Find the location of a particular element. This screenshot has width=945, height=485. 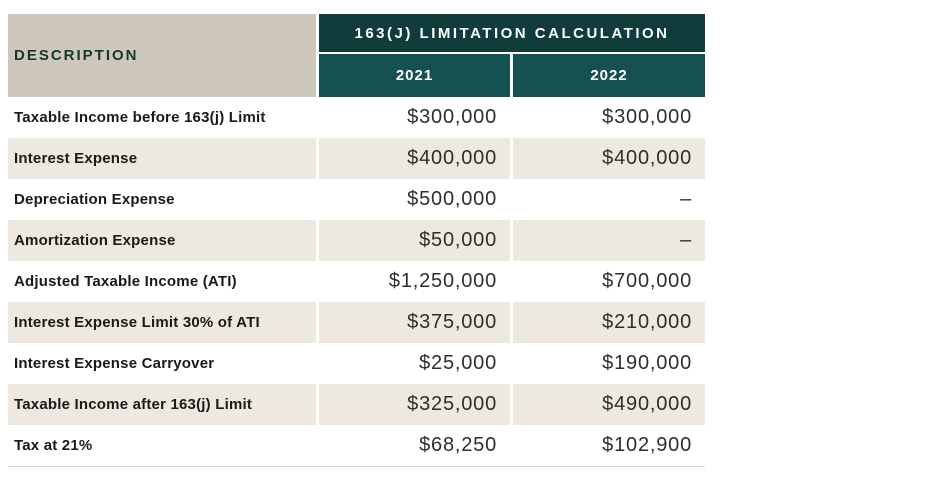

table-row-value-2021-cell: $1,250,000 is located at coordinates (414, 281).